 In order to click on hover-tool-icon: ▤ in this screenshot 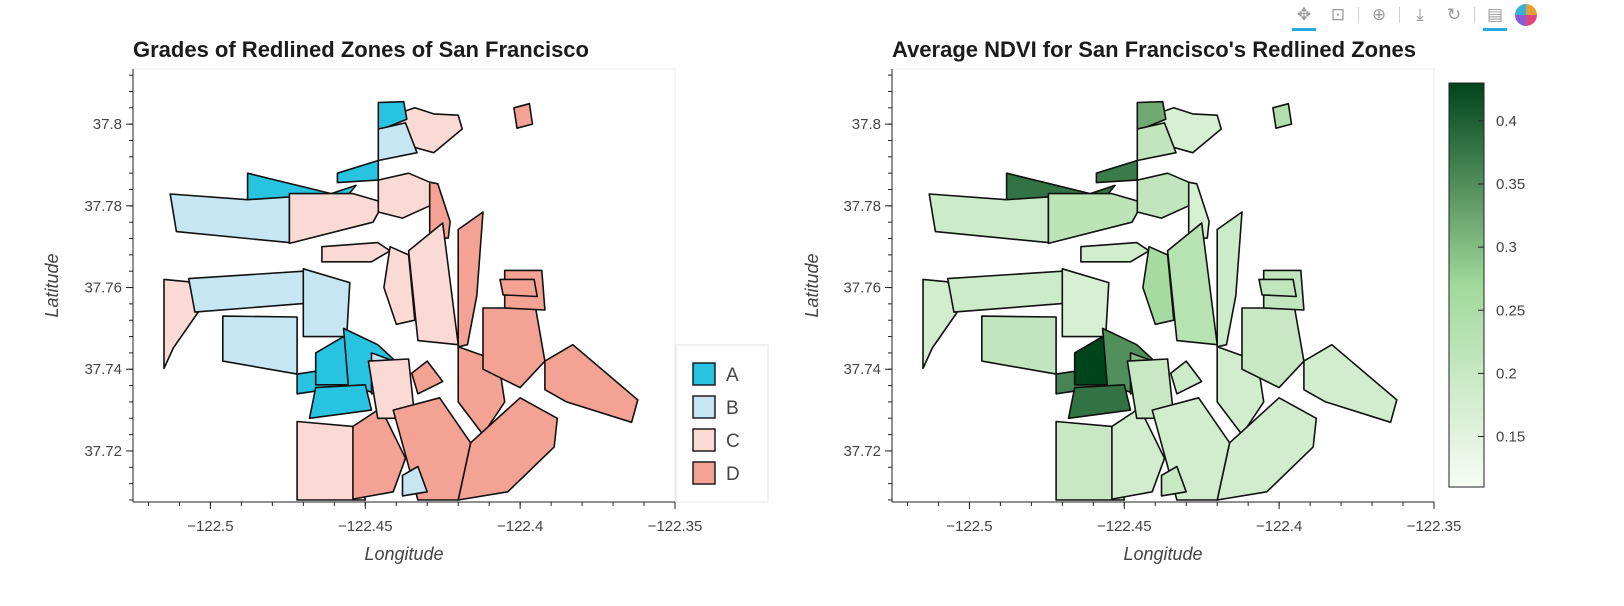, I will do `click(1495, 16)`.